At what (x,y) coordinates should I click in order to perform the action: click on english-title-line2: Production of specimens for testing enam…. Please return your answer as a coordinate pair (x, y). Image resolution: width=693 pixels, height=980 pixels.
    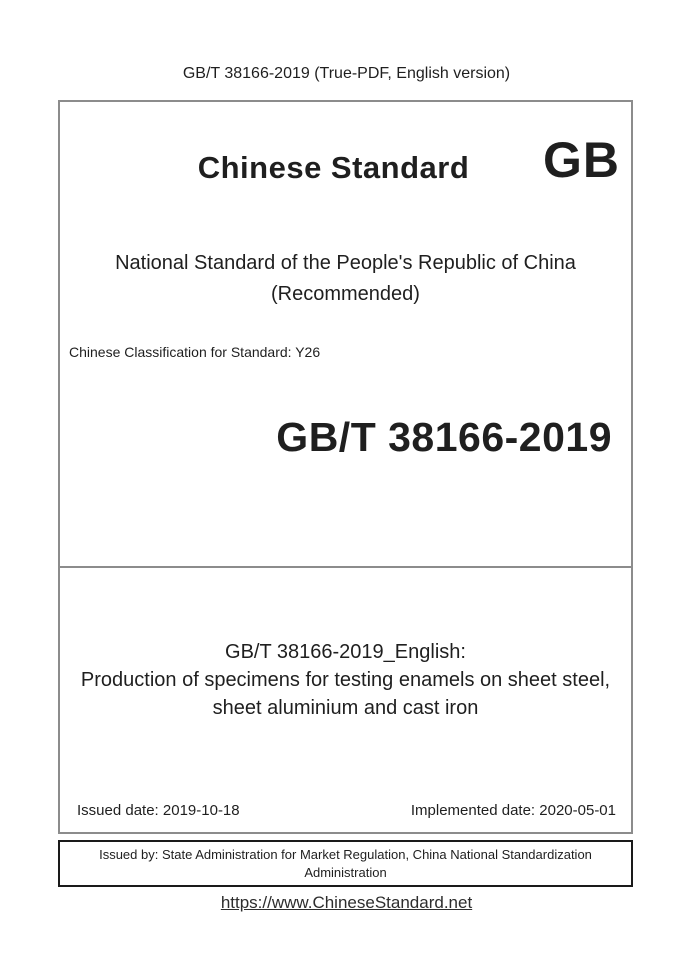
    Looking at the image, I should click on (345, 680).